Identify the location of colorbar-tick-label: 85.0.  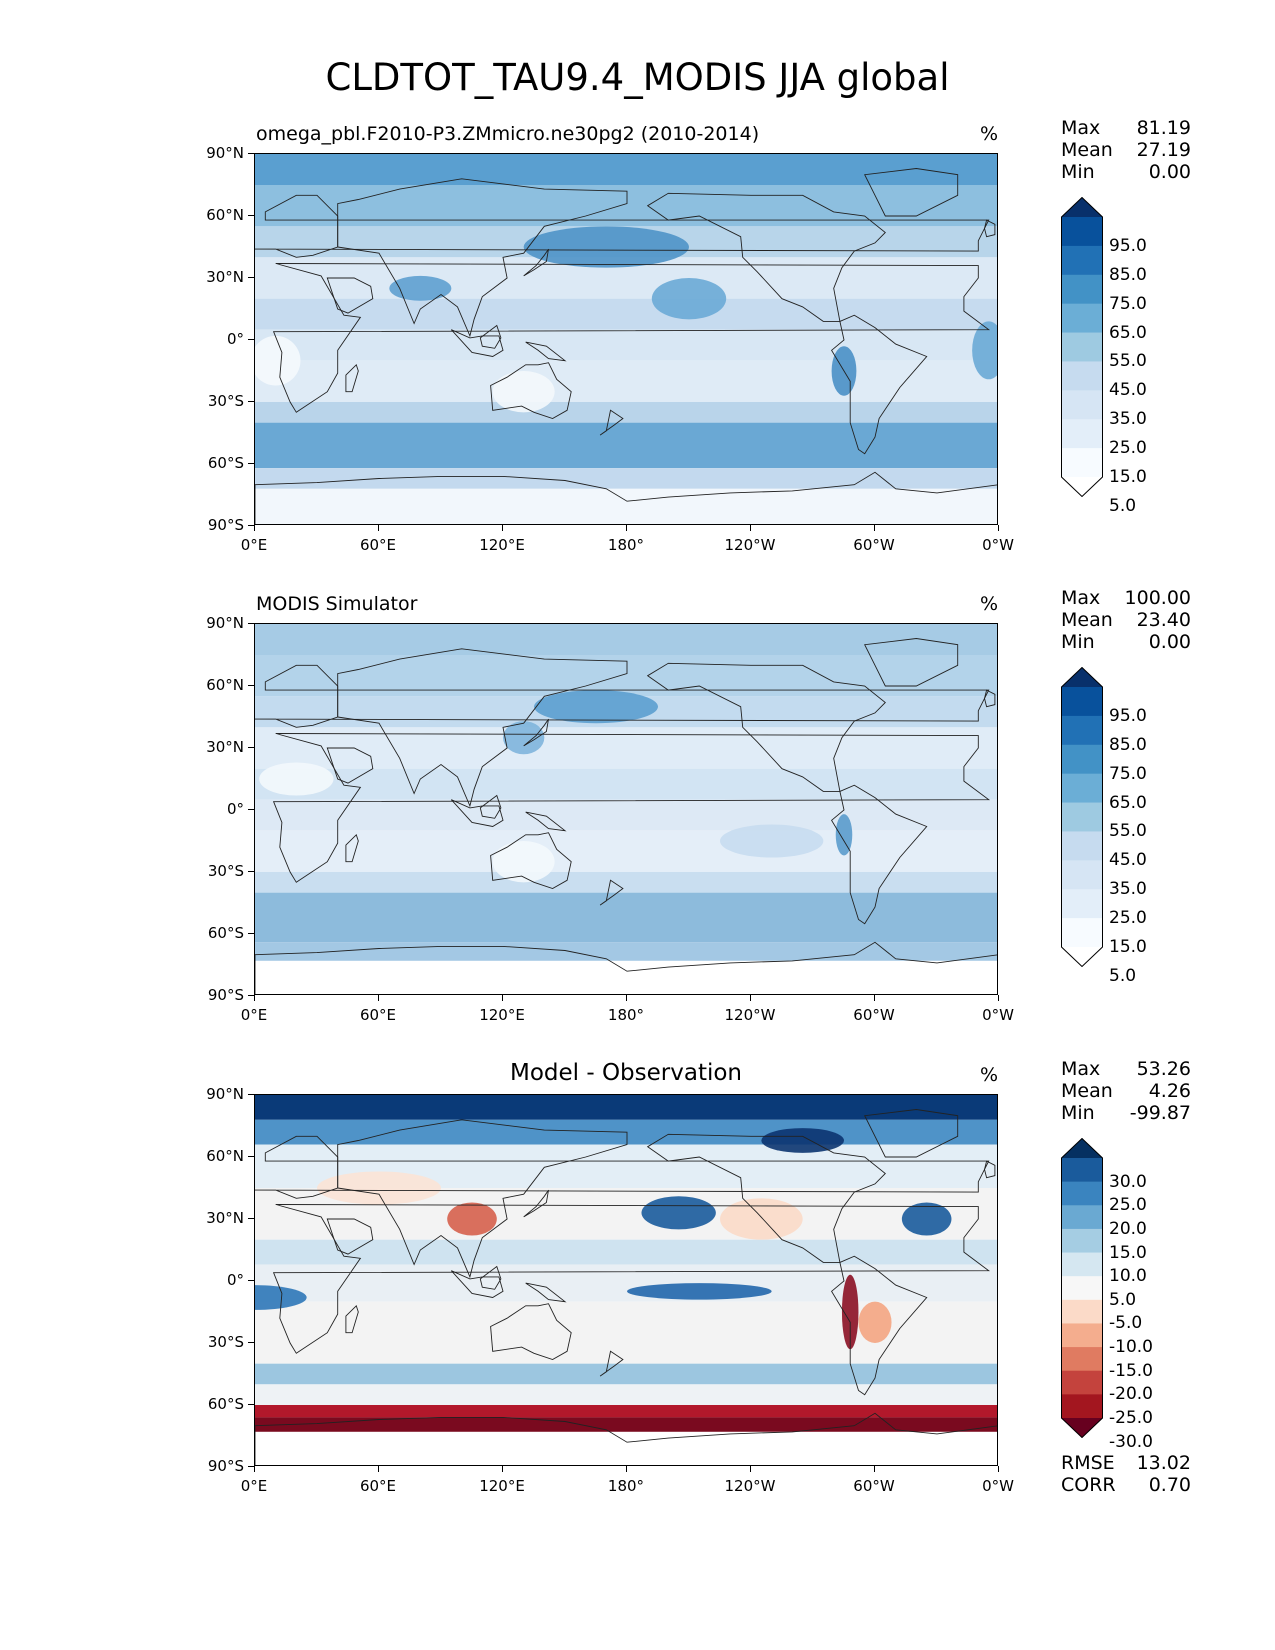
(1128, 274).